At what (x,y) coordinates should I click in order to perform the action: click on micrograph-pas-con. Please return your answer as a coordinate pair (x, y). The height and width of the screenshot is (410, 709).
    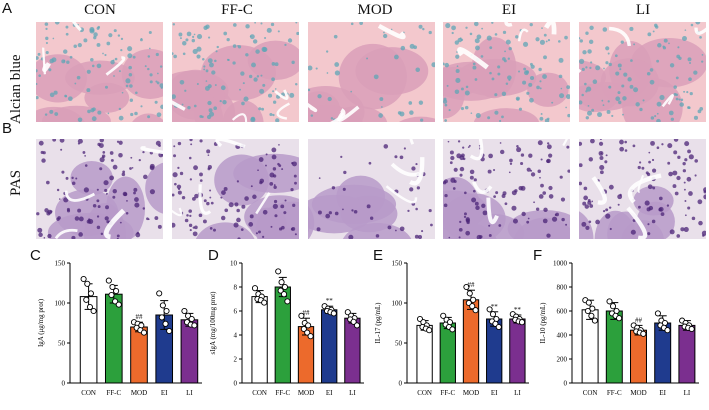
    Looking at the image, I should click on (99, 189).